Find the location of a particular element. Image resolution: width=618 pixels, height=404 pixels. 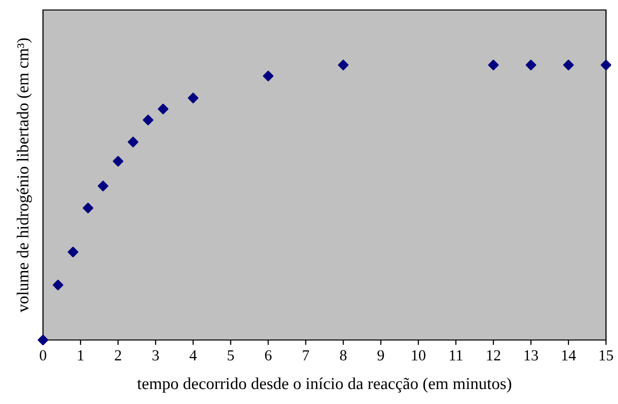

x-tick-label: 13 is located at coordinates (531, 355).